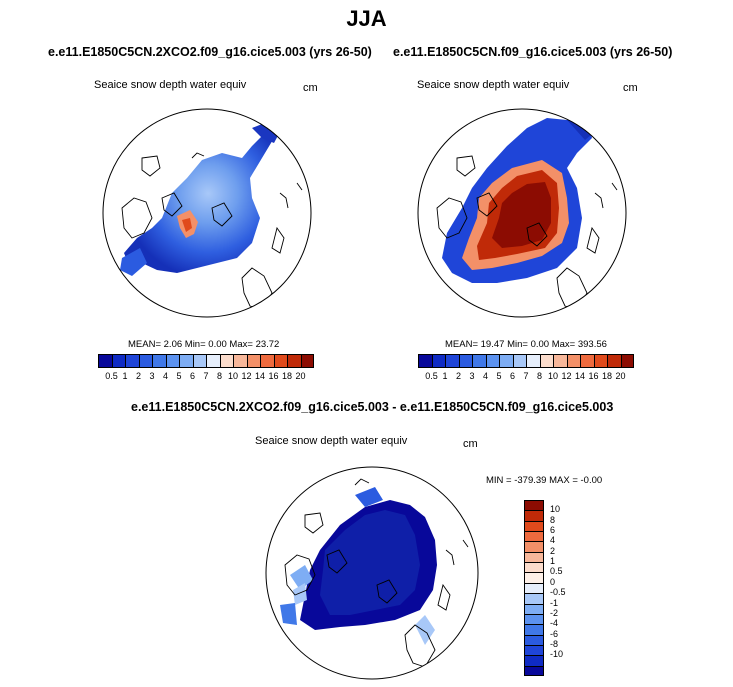 The image size is (733, 687). What do you see at coordinates (630, 88) in the screenshot?
I see `panel-2-units-label: cm` at bounding box center [630, 88].